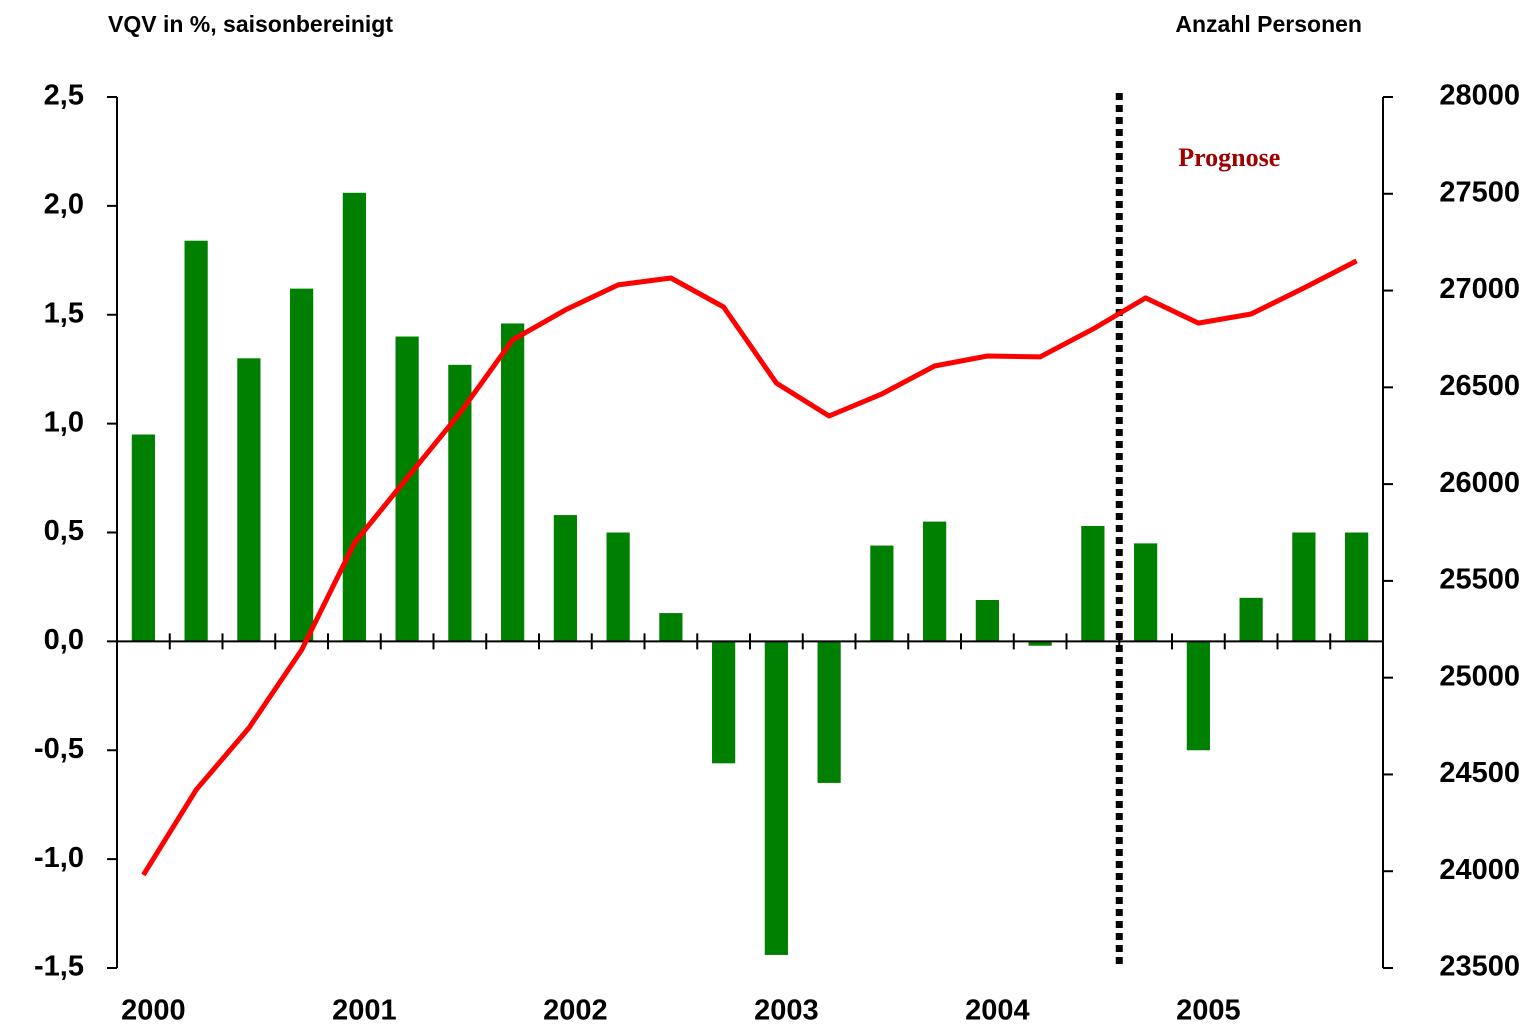 Image resolution: width=1538 pixels, height=1034 pixels. I want to click on x-tick-label: 2003, so click(786, 1011).